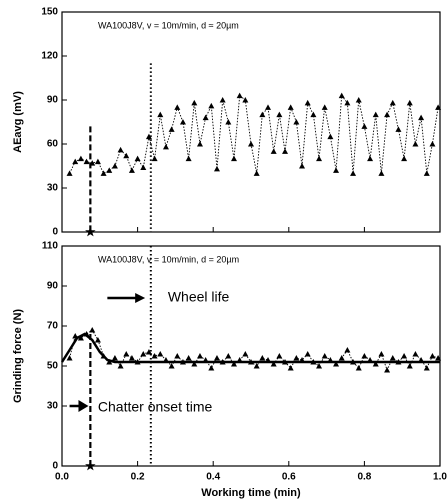  What do you see at coordinates (199, 297) in the screenshot?
I see `annotation-text: Wheel life` at bounding box center [199, 297].